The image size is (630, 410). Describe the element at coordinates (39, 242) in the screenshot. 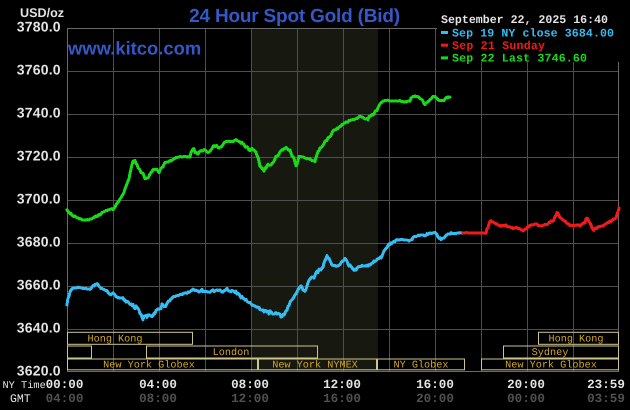

I see `svg-text: 3680.0` at that location.